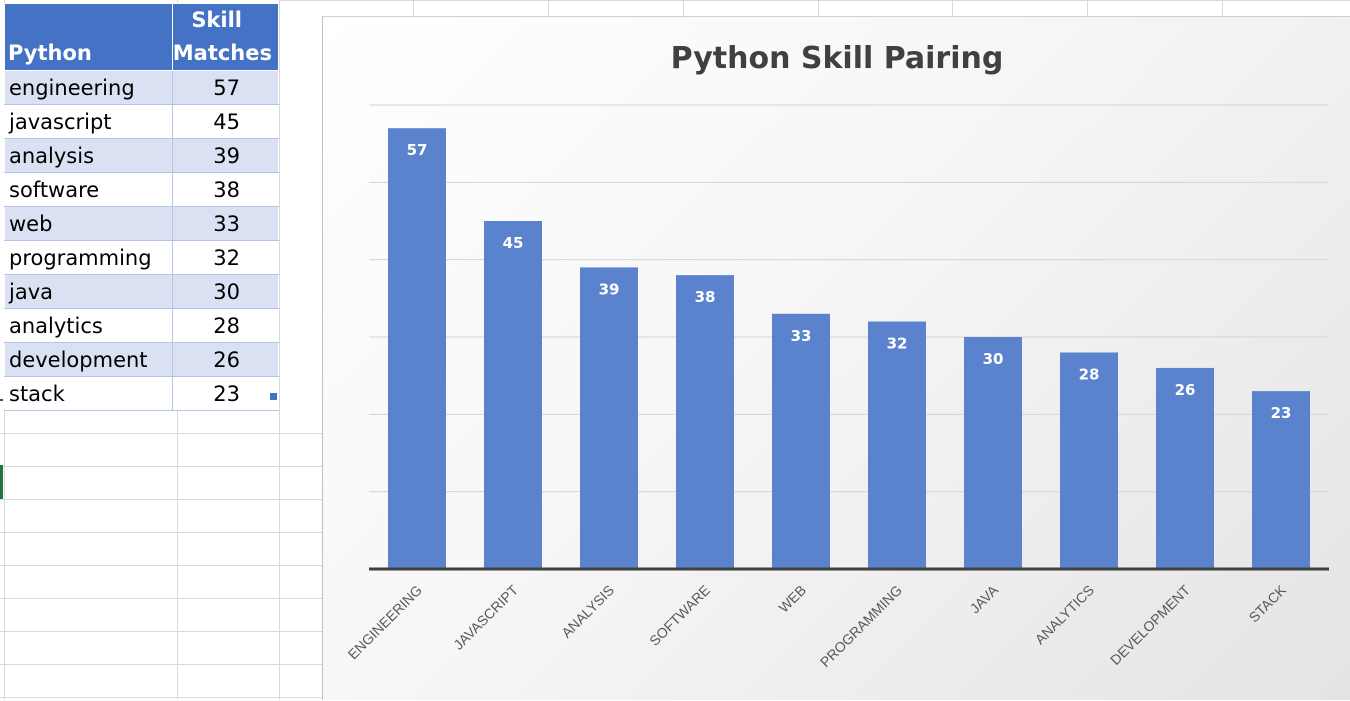 This screenshot has height=701, width=1350. What do you see at coordinates (1281, 413) in the screenshot?
I see `data-label: 23` at bounding box center [1281, 413].